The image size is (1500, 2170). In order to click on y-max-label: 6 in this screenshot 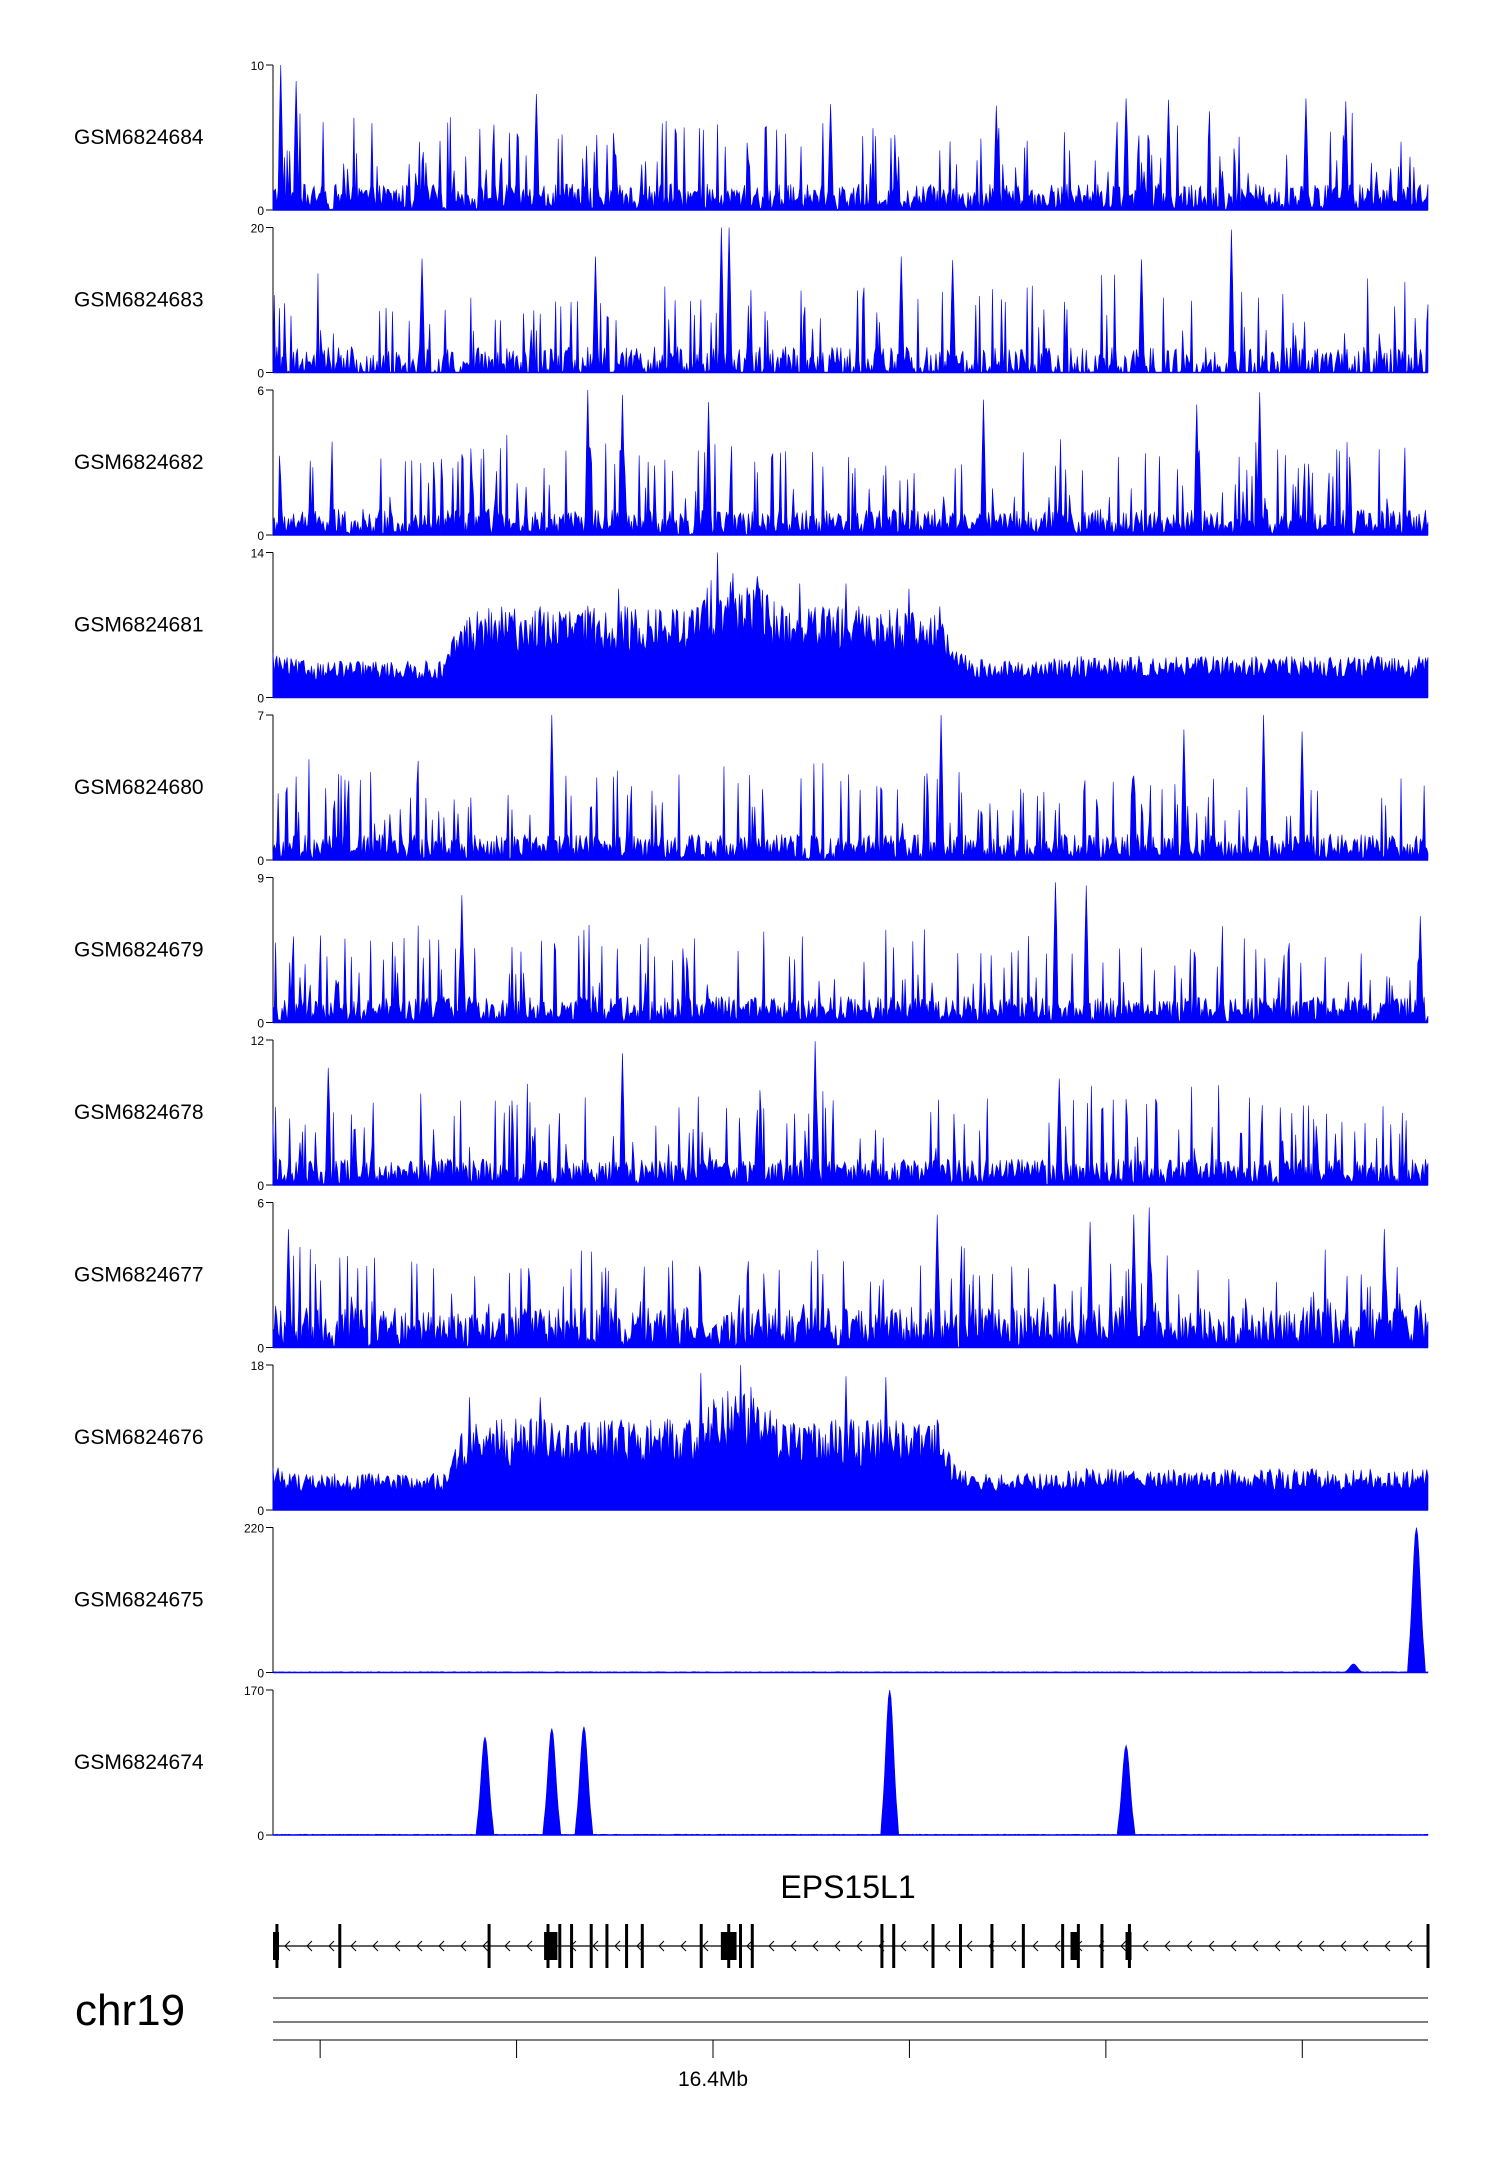, I will do `click(260, 1204)`.